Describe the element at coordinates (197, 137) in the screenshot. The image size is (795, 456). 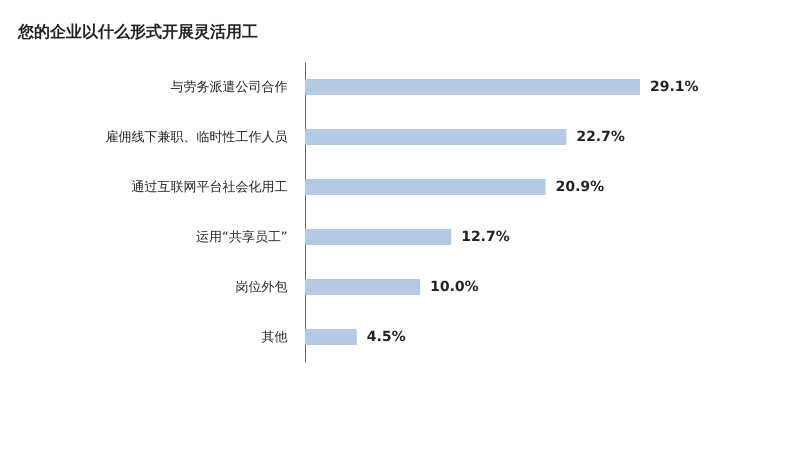
I see `y-tick-label: 雇佣线下兼职、临时性工作人员` at that location.